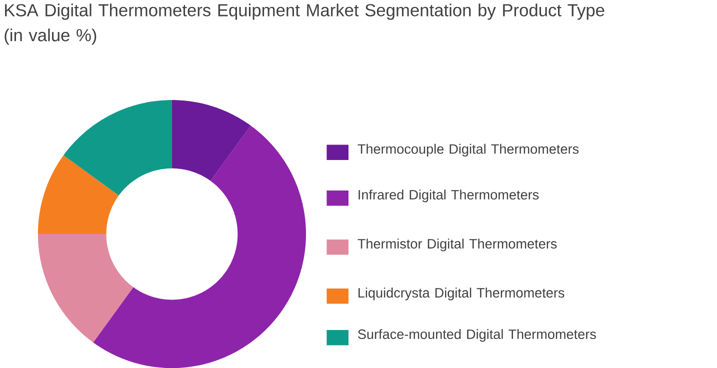 This screenshot has height=368, width=717. What do you see at coordinates (468, 150) in the screenshot?
I see `legend-label: Thermocouple Digital Thermometers` at bounding box center [468, 150].